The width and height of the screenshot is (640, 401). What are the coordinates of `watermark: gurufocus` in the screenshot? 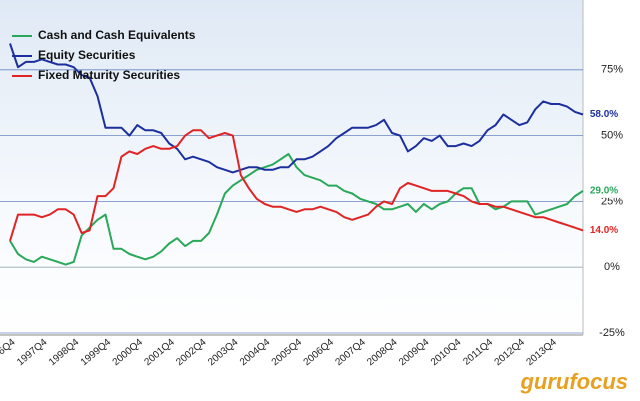 It's located at (573, 381).